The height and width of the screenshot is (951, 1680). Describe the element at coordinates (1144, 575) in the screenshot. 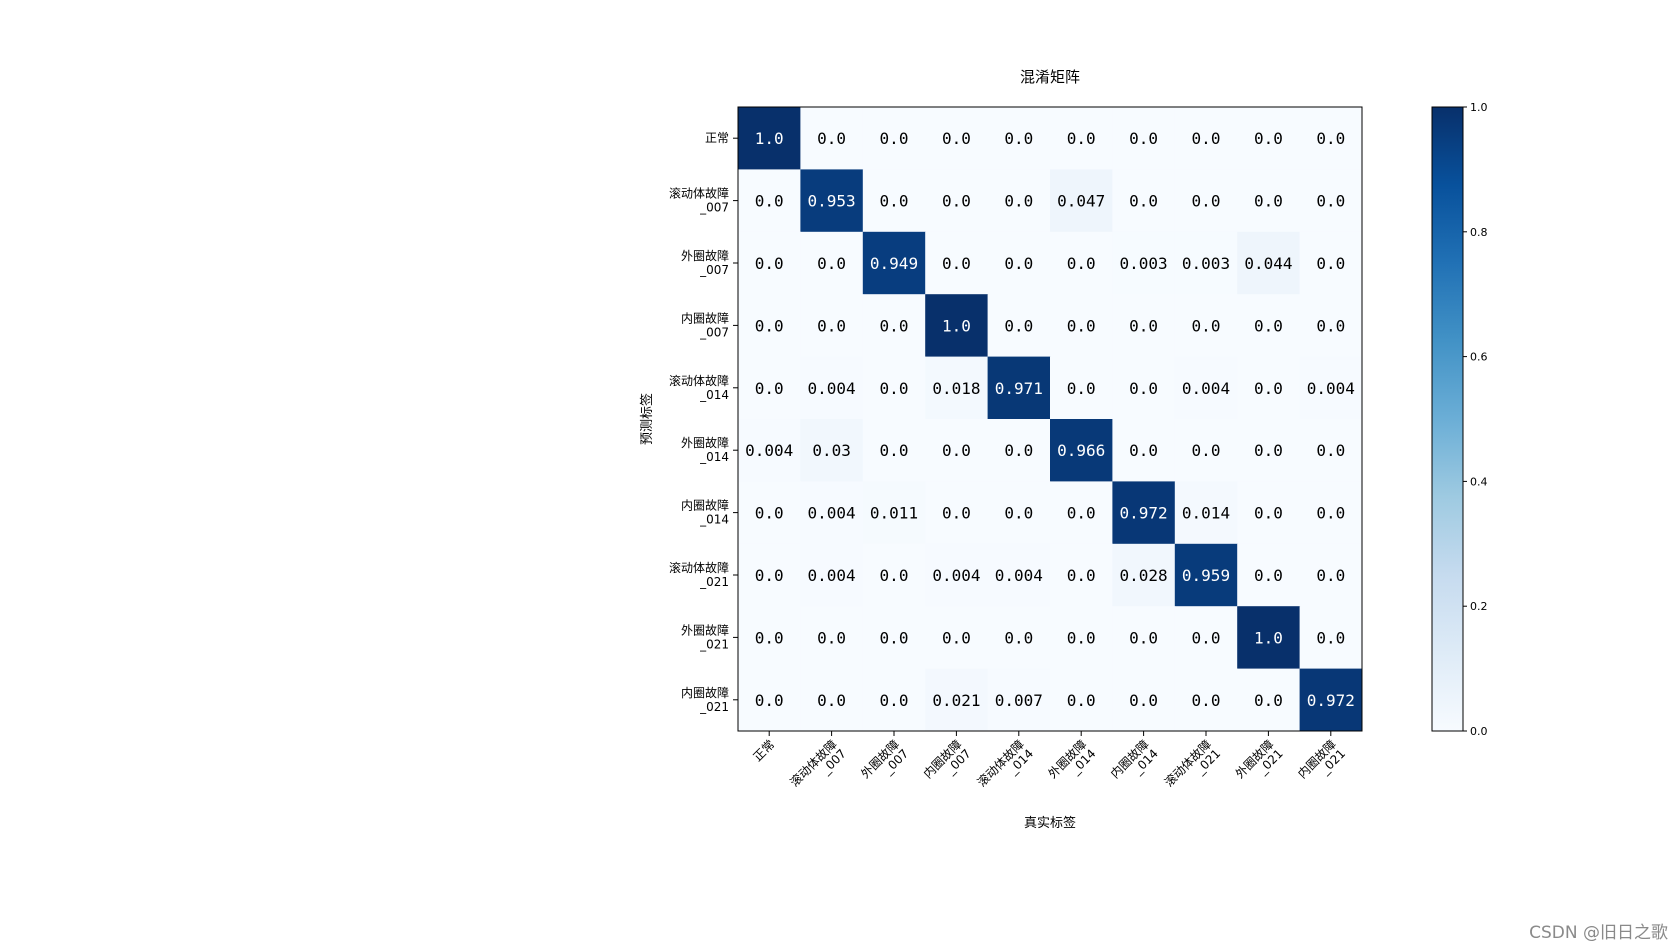

I see `cell-value-label: 0.028` at that location.